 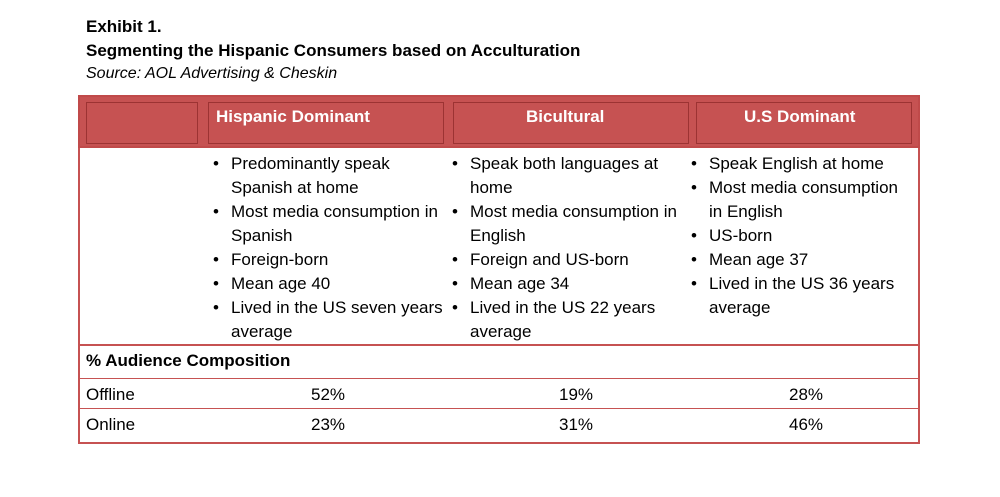 I want to click on row-divider-audience, so click(x=499, y=345).